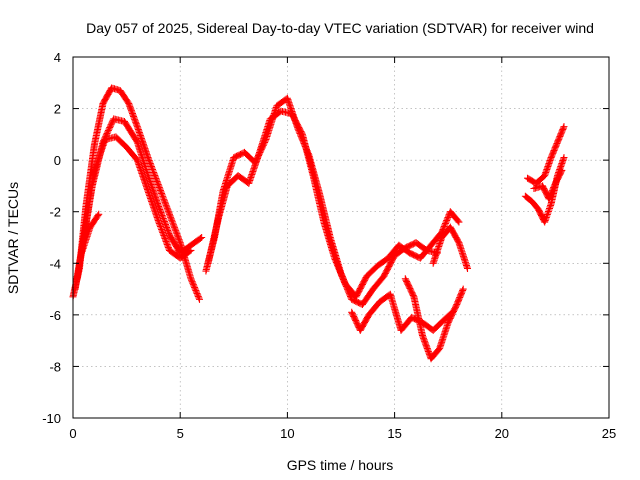 The image size is (640, 480). Describe the element at coordinates (340, 465) in the screenshot. I see `x-axis-title: GPS time / hours` at that location.